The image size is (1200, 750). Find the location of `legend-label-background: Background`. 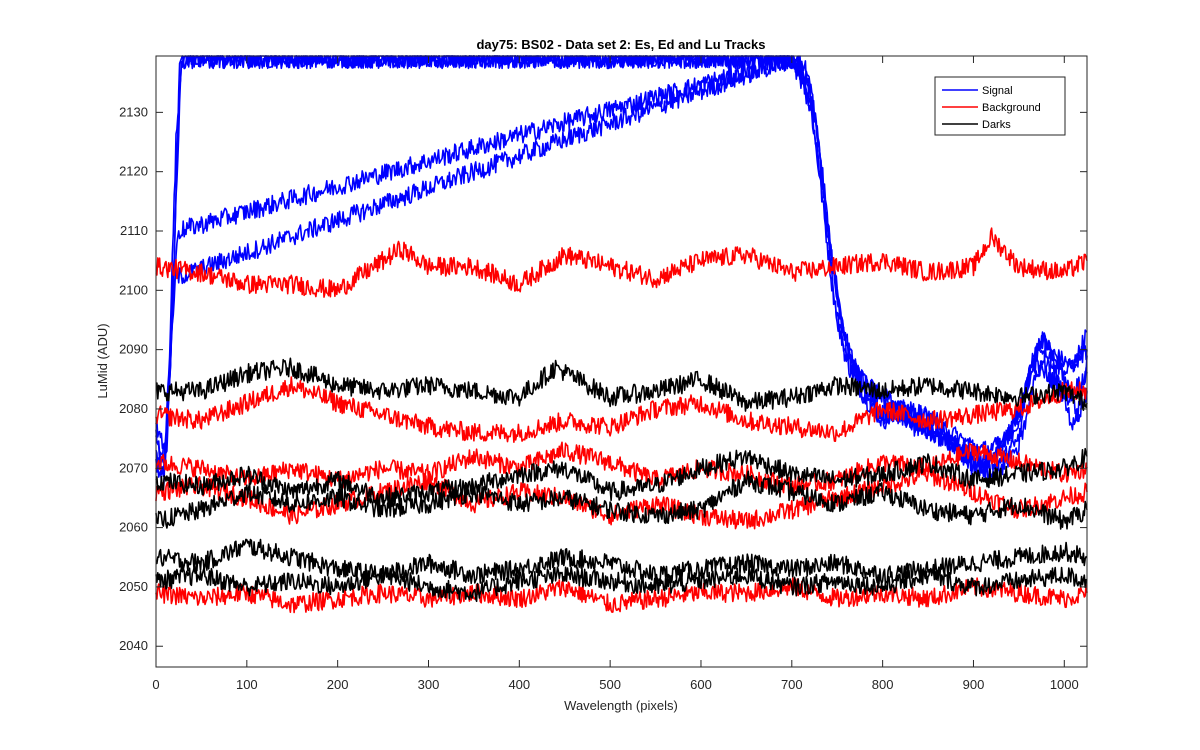

legend-label-background: Background is located at coordinates (1011, 108).